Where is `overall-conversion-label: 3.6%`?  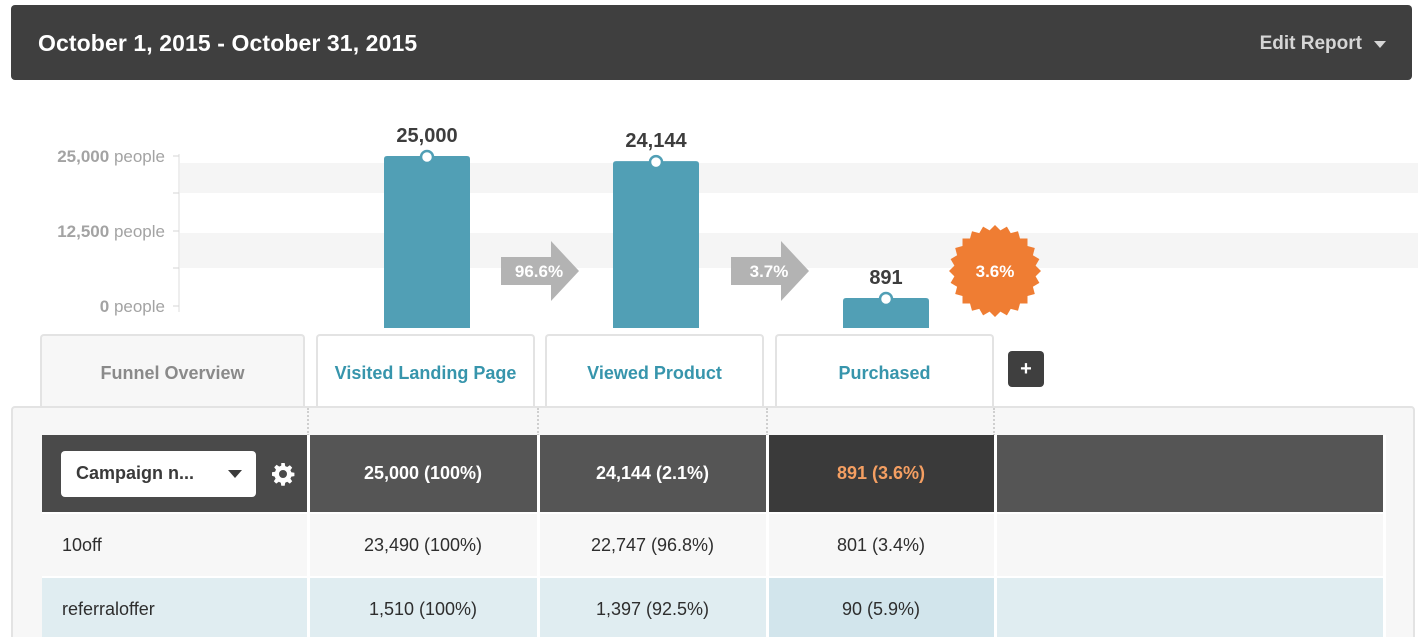
overall-conversion-label: 3.6% is located at coordinates (995, 271).